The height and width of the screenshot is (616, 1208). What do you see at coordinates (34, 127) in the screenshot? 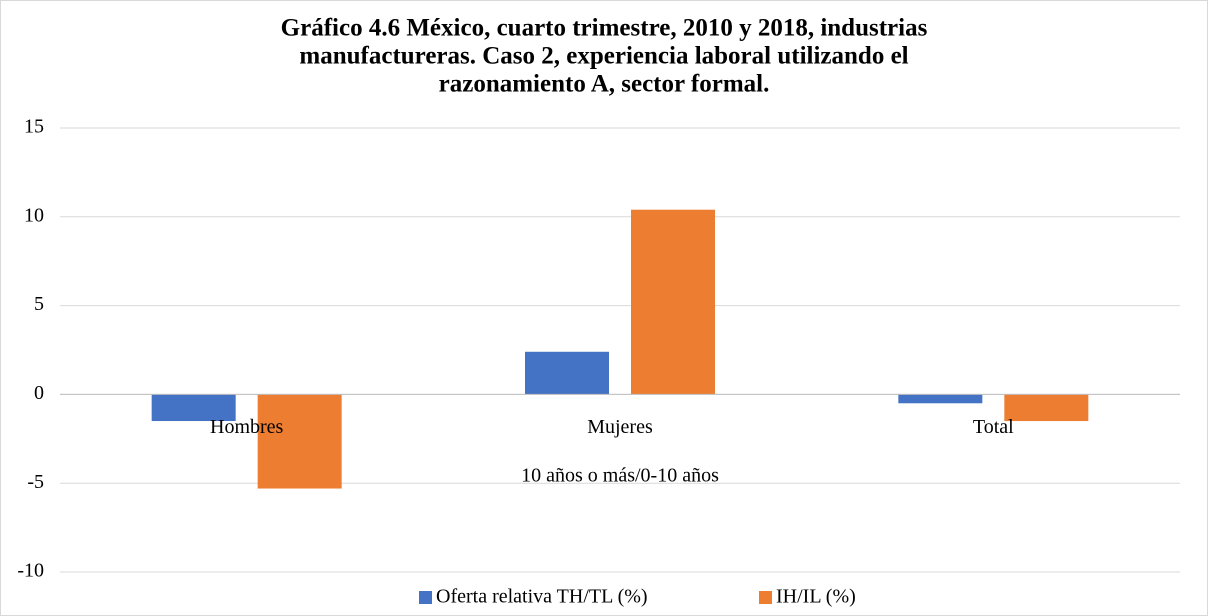
I see `y-tick-label: 15` at bounding box center [34, 127].